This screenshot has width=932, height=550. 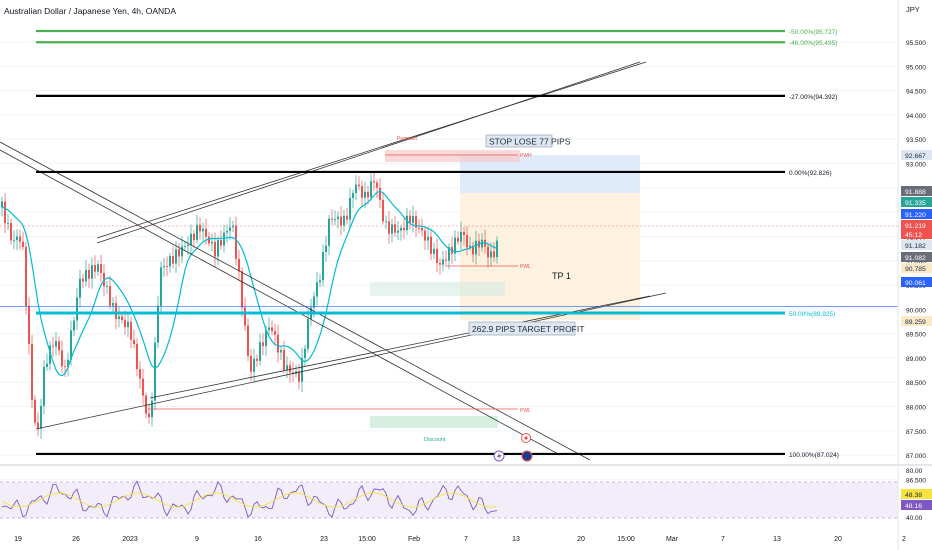 What do you see at coordinates (916, 116) in the screenshot?
I see `price-tick-label: 94.000` at bounding box center [916, 116].